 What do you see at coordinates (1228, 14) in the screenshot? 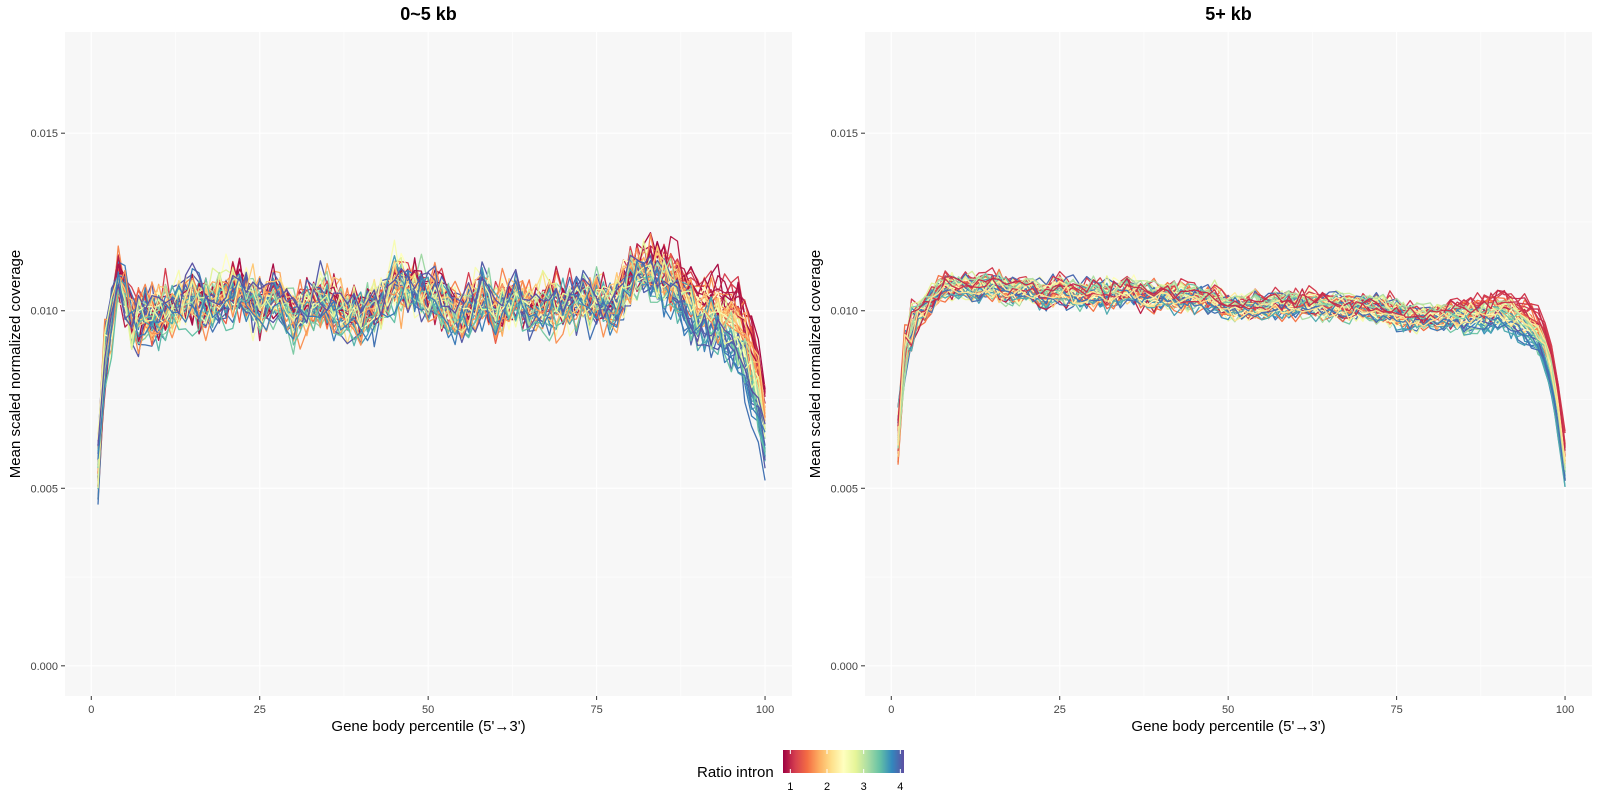
I see `panel-title: 5+ kb` at bounding box center [1228, 14].